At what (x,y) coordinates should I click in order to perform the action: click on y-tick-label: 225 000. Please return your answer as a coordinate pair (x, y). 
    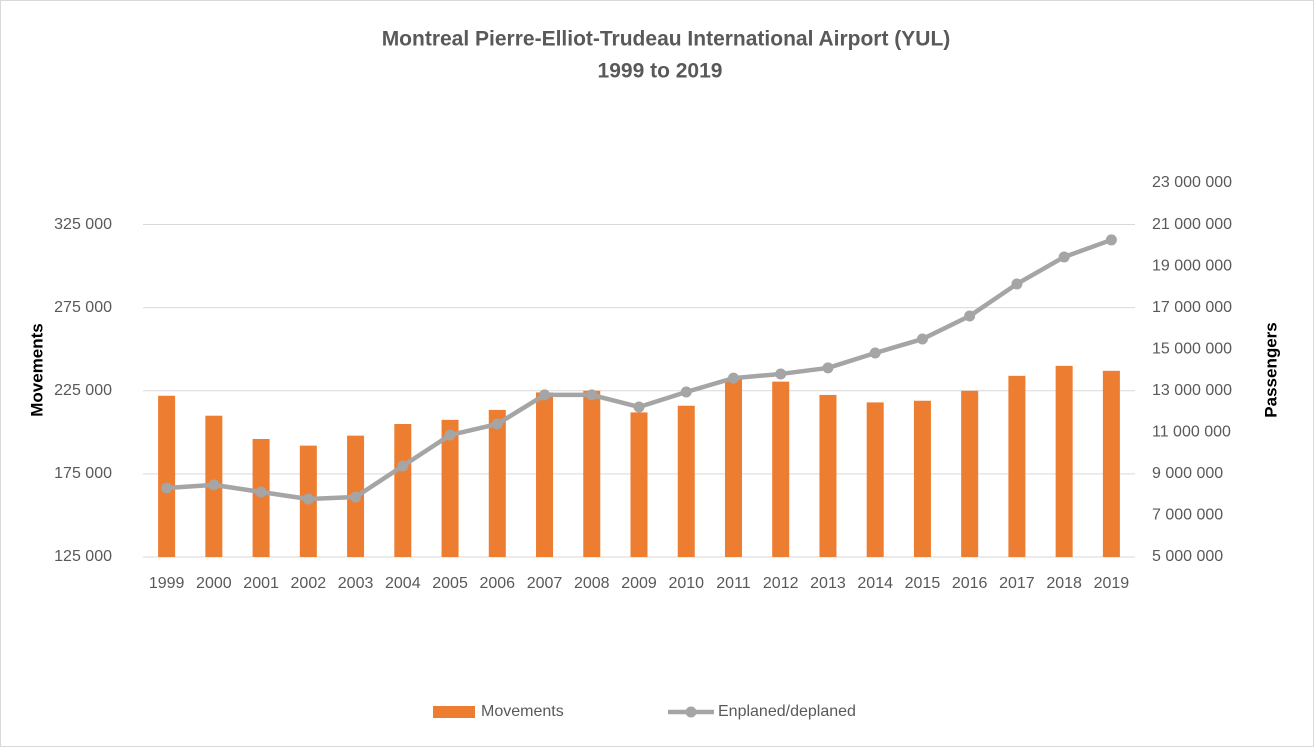
    Looking at the image, I should click on (83, 390).